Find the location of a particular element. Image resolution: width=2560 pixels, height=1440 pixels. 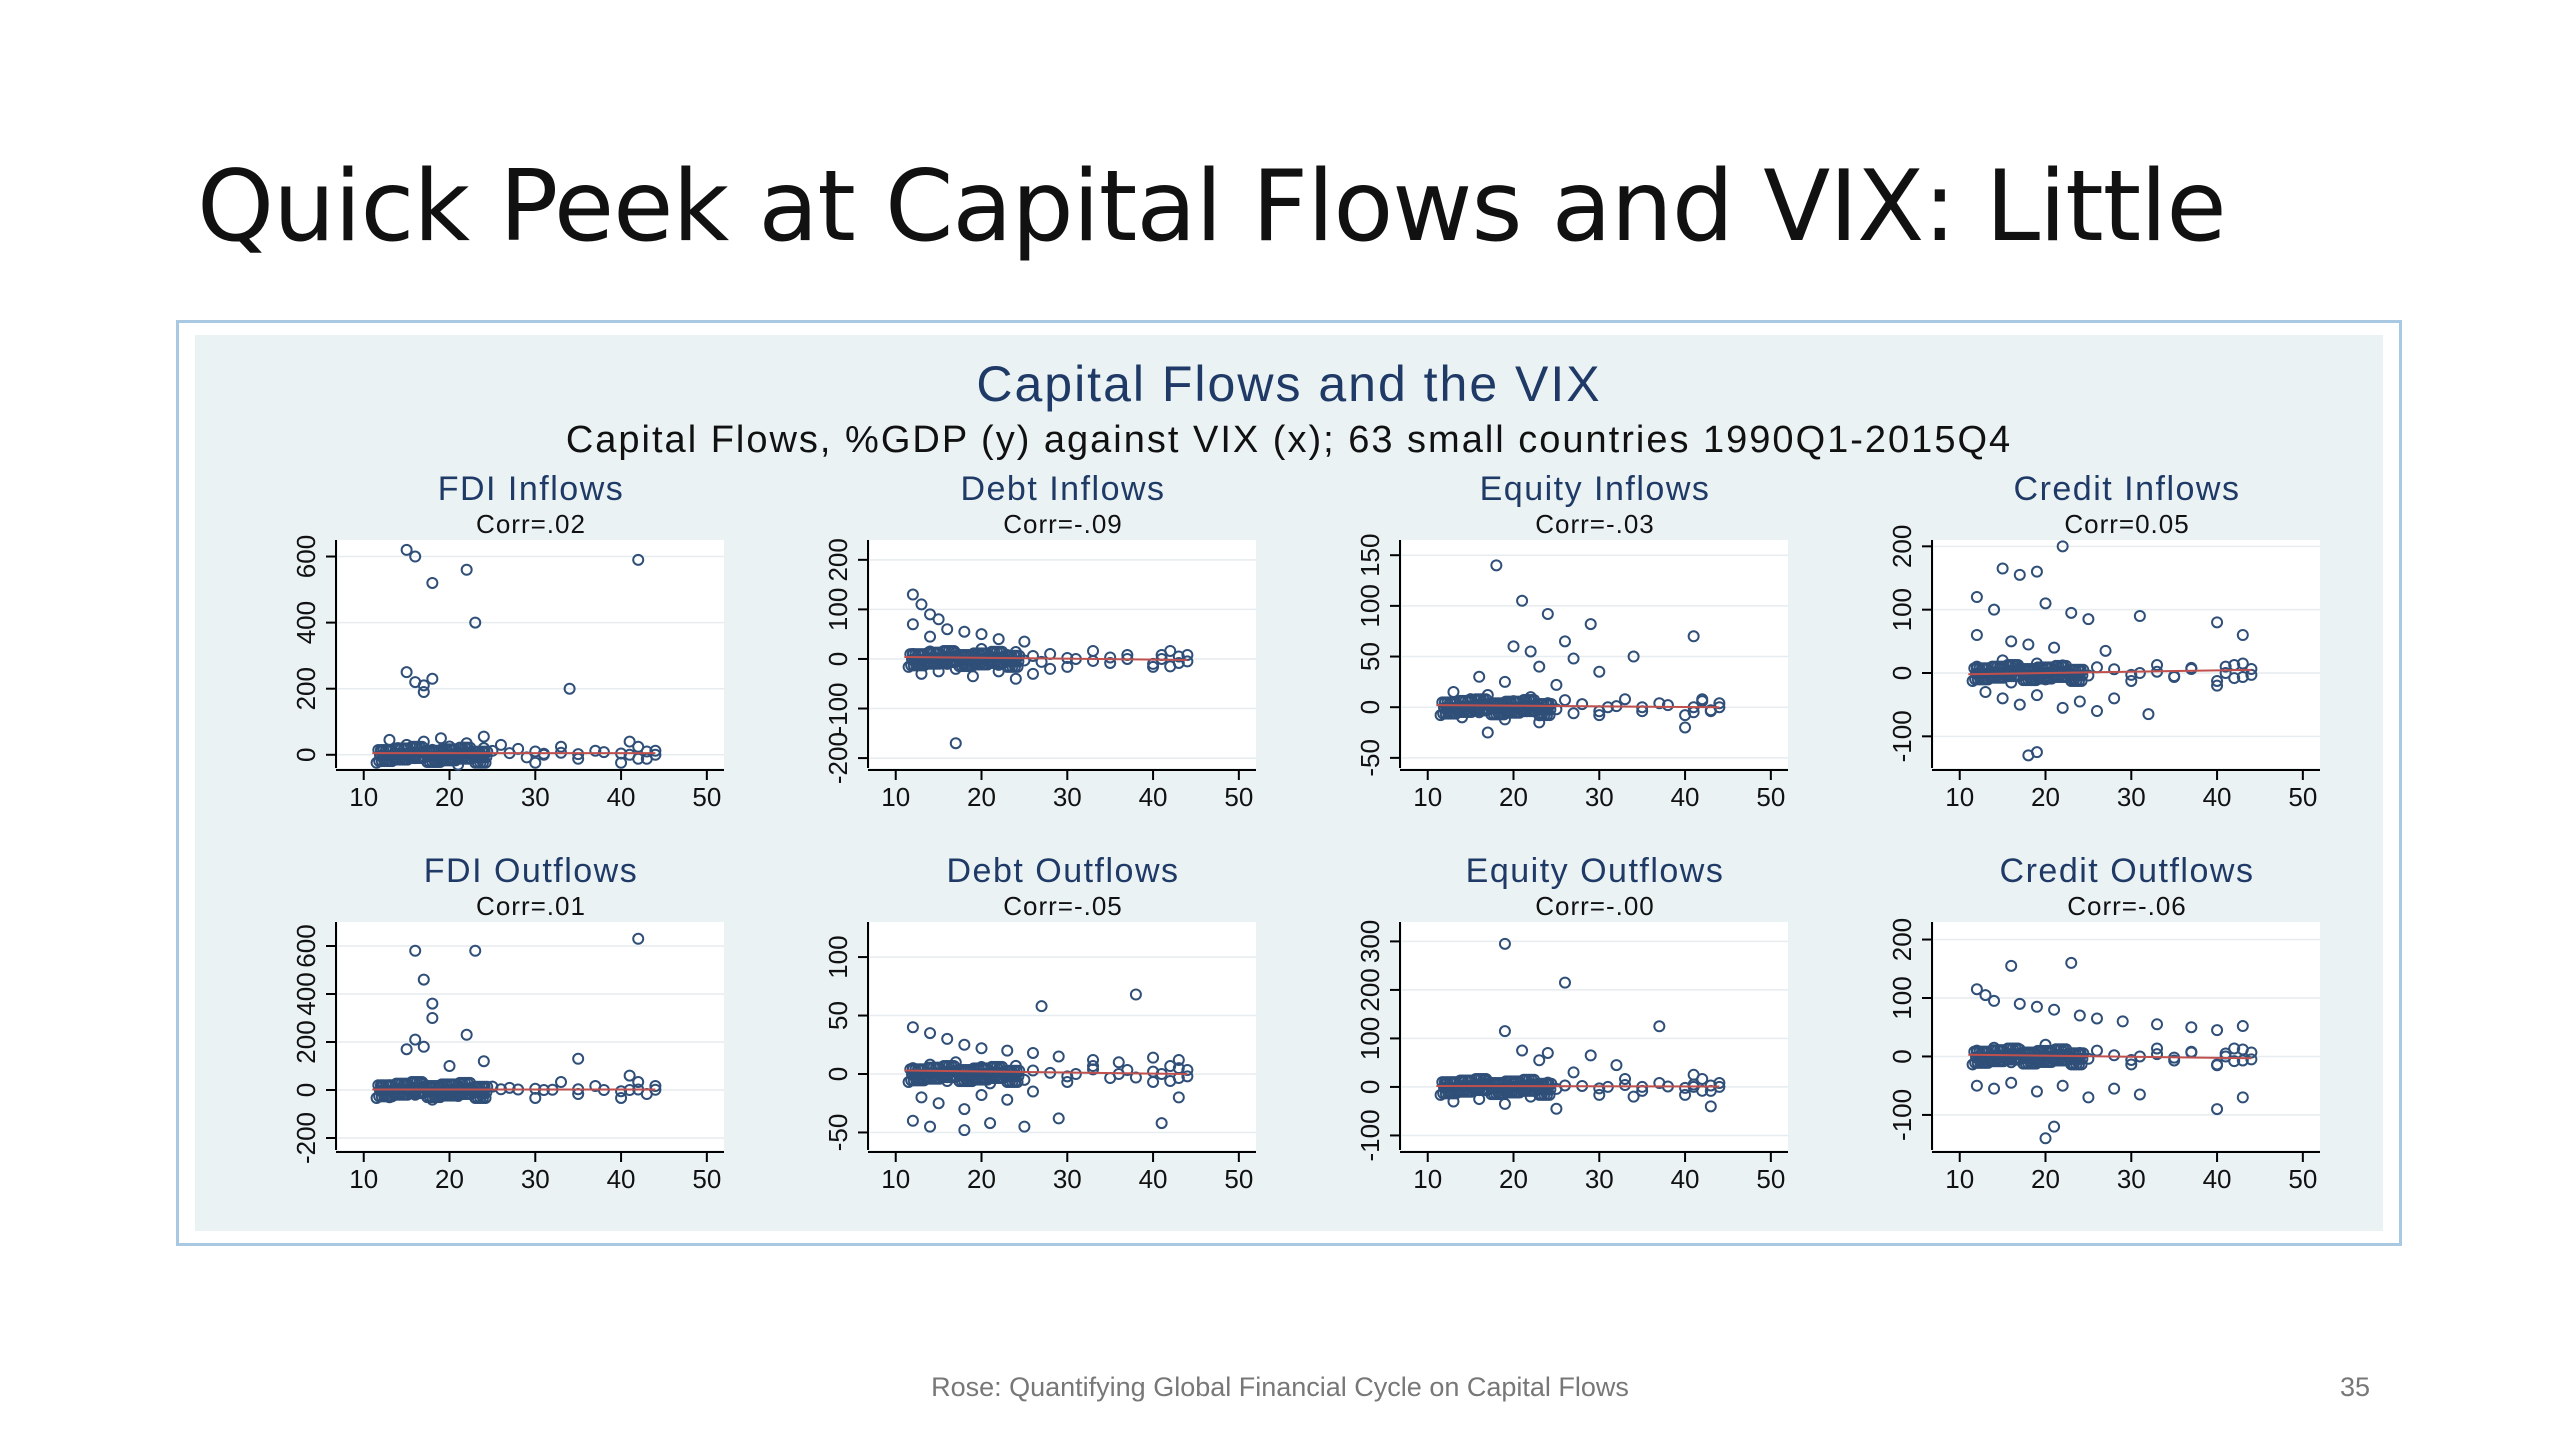

y-tick-label: 50 is located at coordinates (838, 1015).